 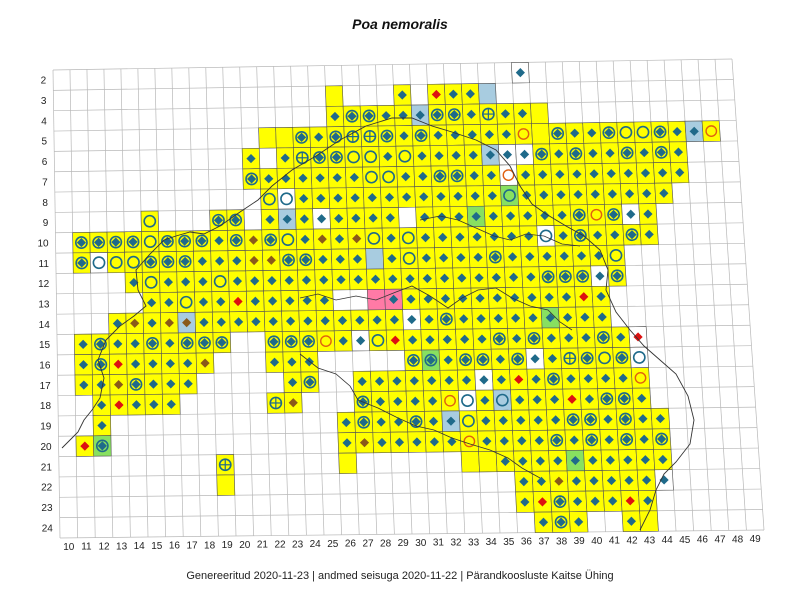 What do you see at coordinates (580, 541) in the screenshot?
I see `column-label: 39` at bounding box center [580, 541].